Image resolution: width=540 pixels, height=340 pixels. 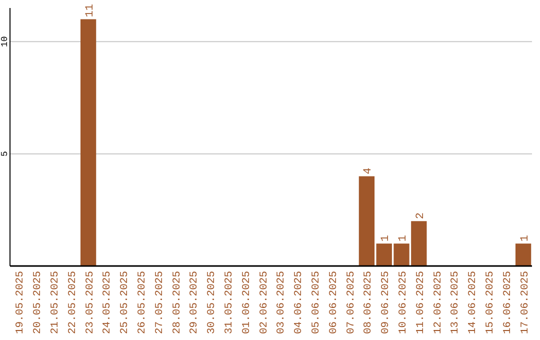 What do you see at coordinates (125, 302) in the screenshot?
I see `x-tick-label: 25.05.2025` at bounding box center [125, 302].